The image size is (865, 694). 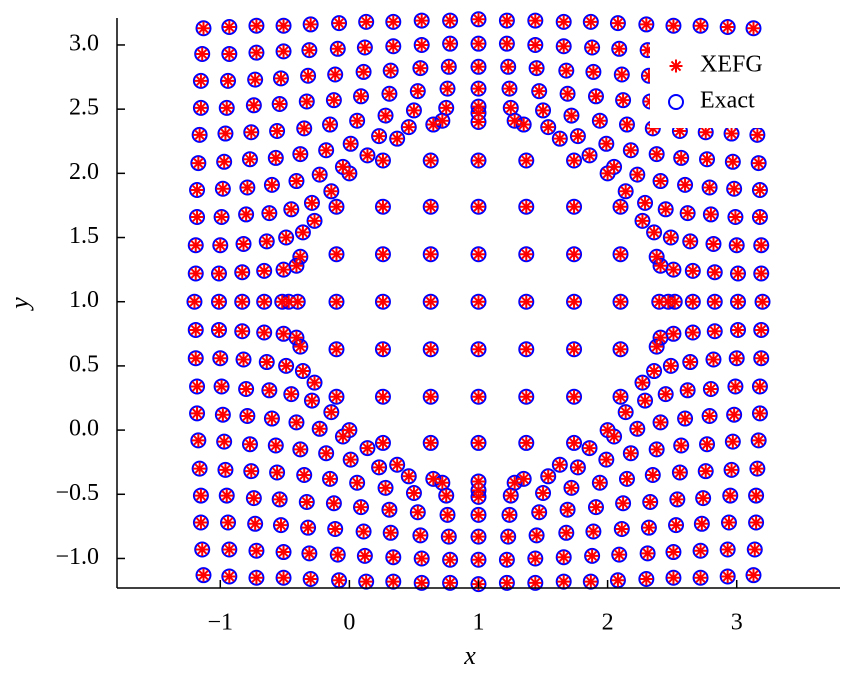 I want to click on x-axis-title: x, so click(x=469, y=655).